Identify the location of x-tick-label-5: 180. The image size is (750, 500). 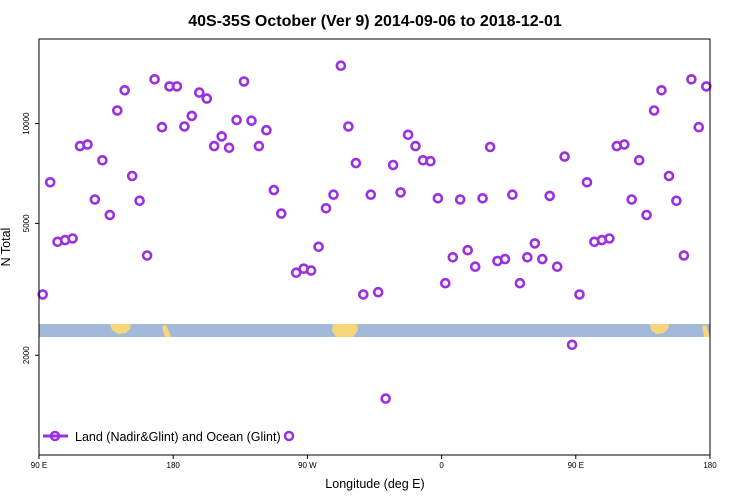
(710, 465).